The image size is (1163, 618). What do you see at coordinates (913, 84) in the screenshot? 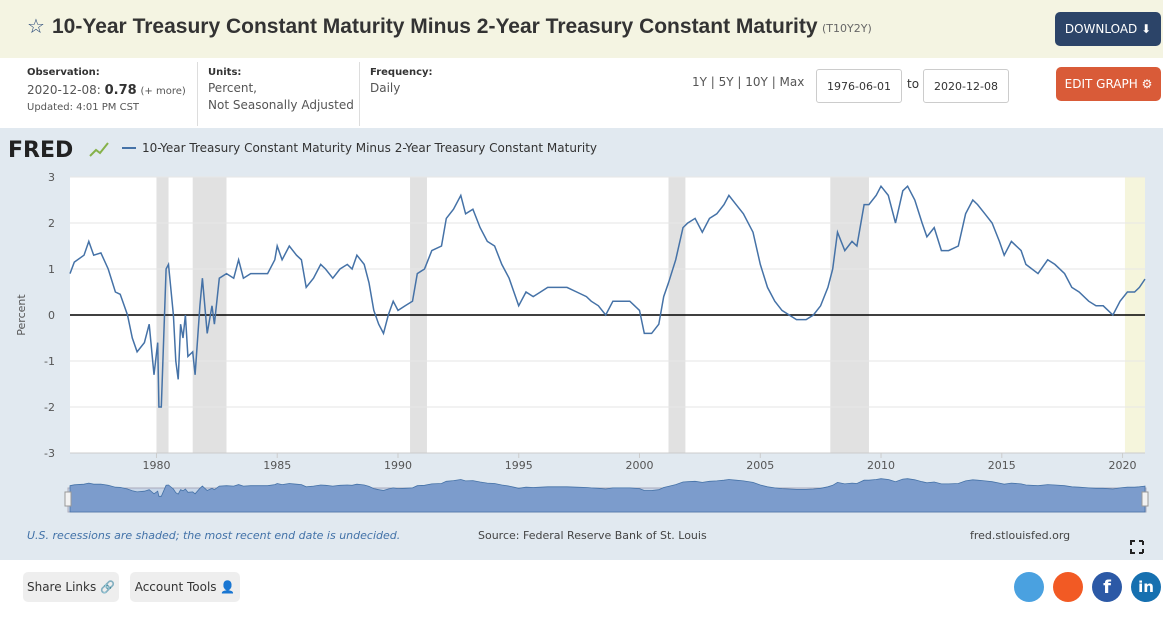
I see `to-label: to` at bounding box center [913, 84].